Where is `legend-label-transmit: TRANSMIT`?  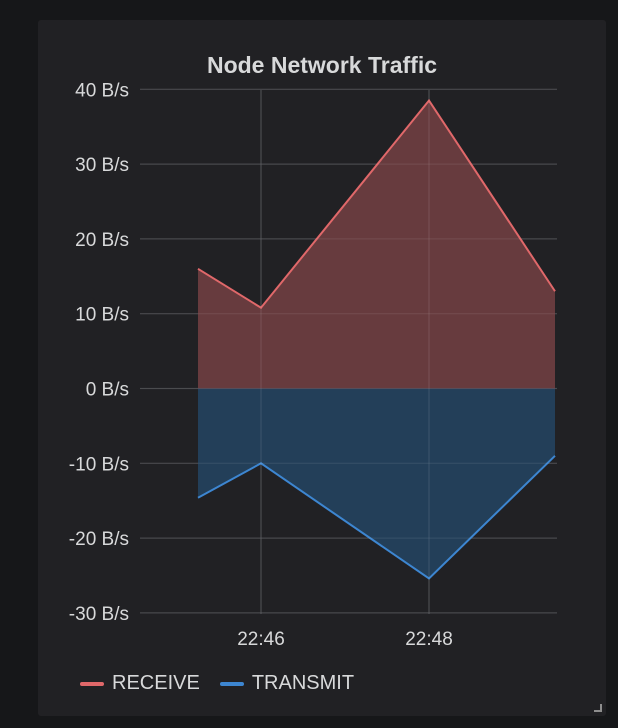 legend-label-transmit: TRANSMIT is located at coordinates (303, 683).